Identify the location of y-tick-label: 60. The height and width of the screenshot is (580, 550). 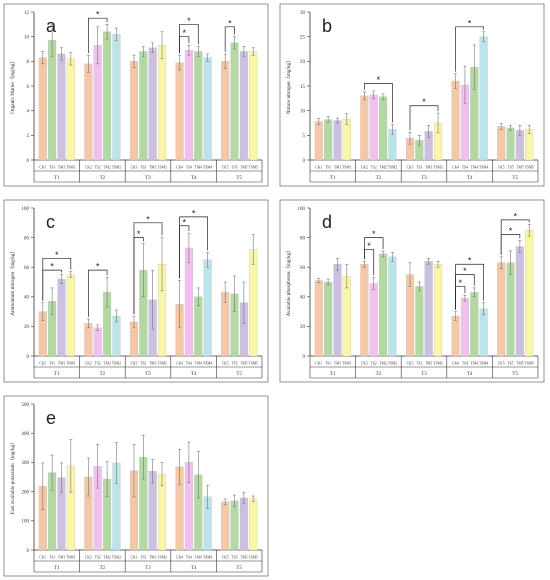
(27, 268).